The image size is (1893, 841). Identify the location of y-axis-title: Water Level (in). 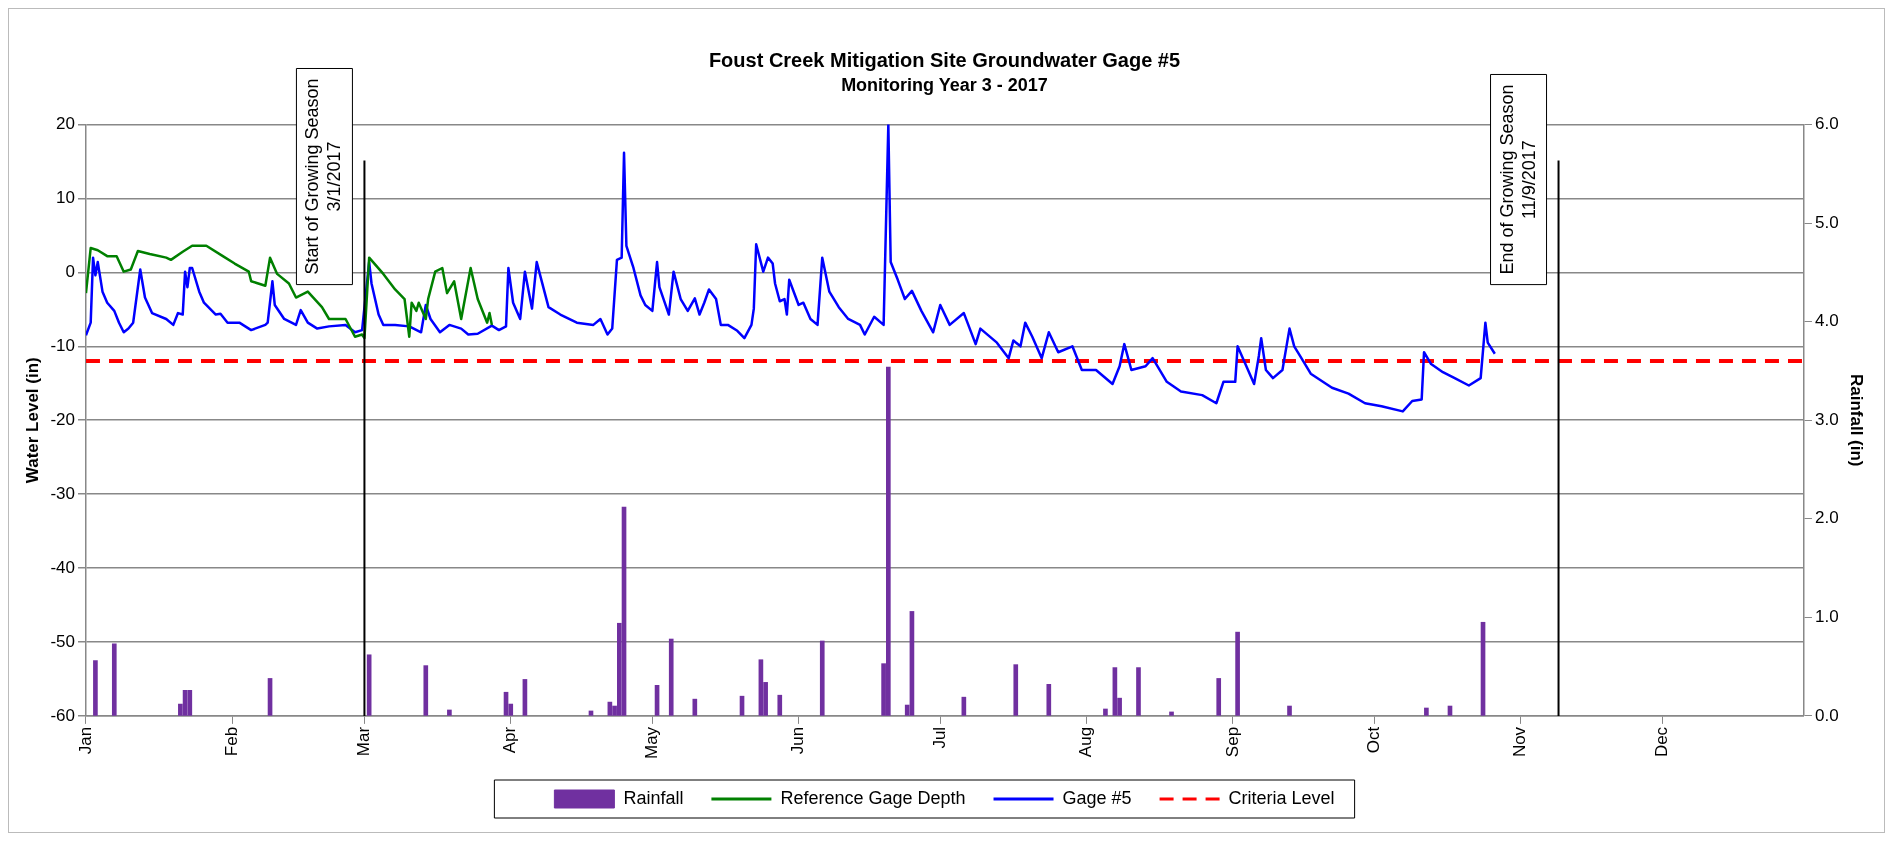
(32, 420).